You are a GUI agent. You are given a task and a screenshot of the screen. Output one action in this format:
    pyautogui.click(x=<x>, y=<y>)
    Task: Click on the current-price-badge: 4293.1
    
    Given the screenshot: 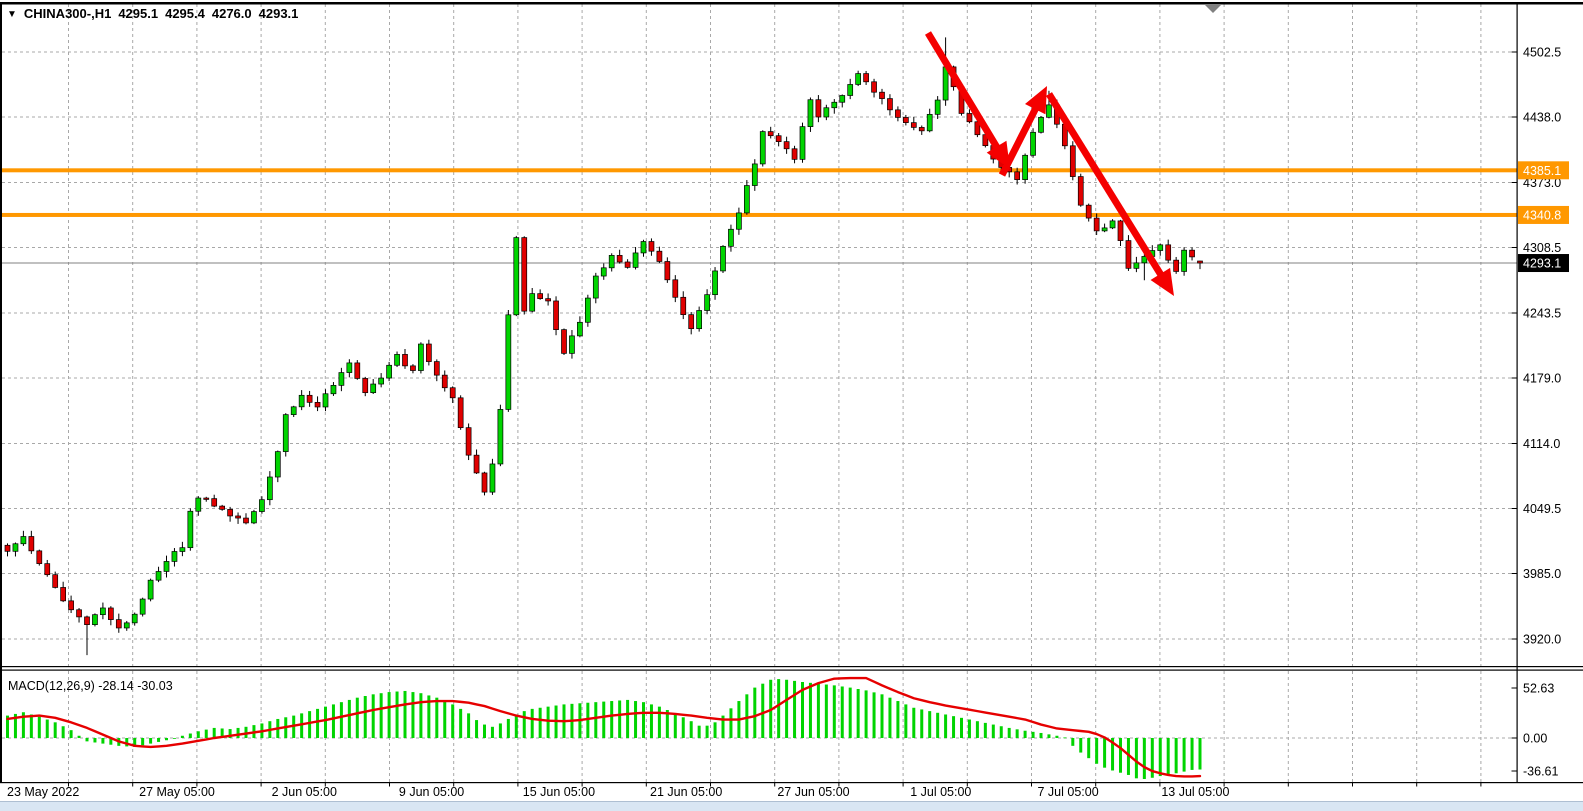 What is the action you would take?
    pyautogui.click(x=1542, y=264)
    